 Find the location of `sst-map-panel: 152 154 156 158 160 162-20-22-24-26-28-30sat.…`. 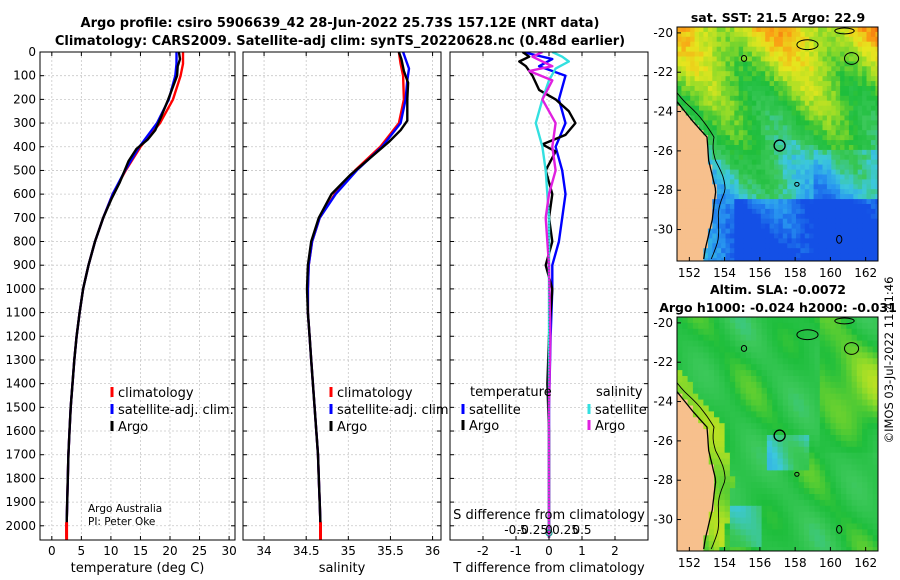

sst-map-panel: 152 154 156 158 160 162-20-22-24-26-28-30sat.… is located at coordinates (766, 145).